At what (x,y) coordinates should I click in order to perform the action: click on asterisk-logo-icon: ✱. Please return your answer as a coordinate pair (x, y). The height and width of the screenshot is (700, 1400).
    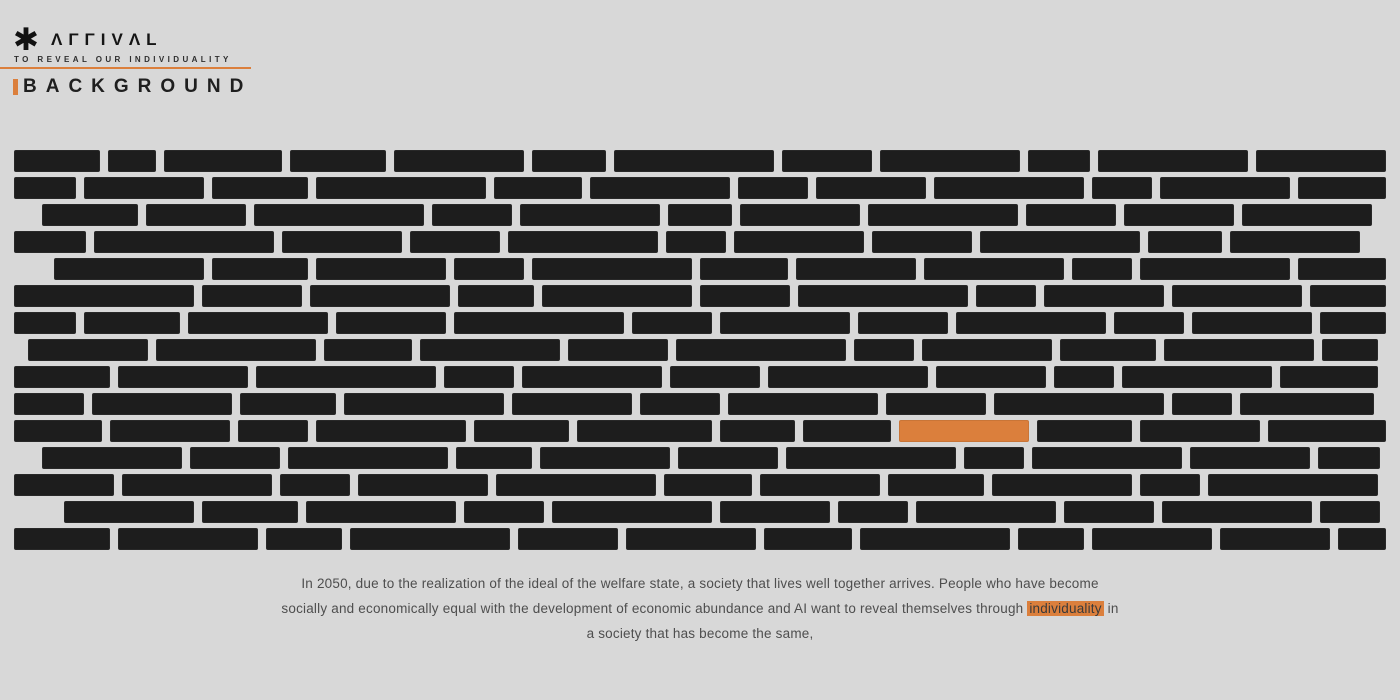
    Looking at the image, I should click on (26, 39).